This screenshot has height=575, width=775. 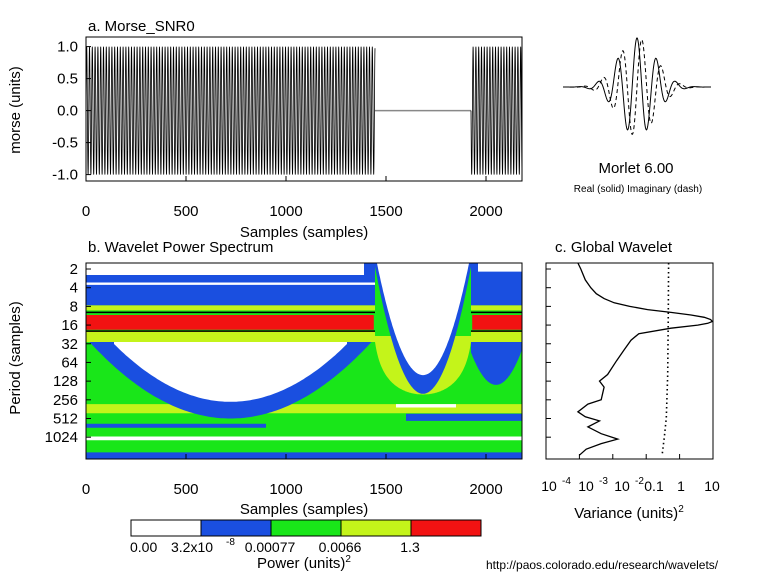 I want to click on panel-a-frame, so click(x=304, y=109).